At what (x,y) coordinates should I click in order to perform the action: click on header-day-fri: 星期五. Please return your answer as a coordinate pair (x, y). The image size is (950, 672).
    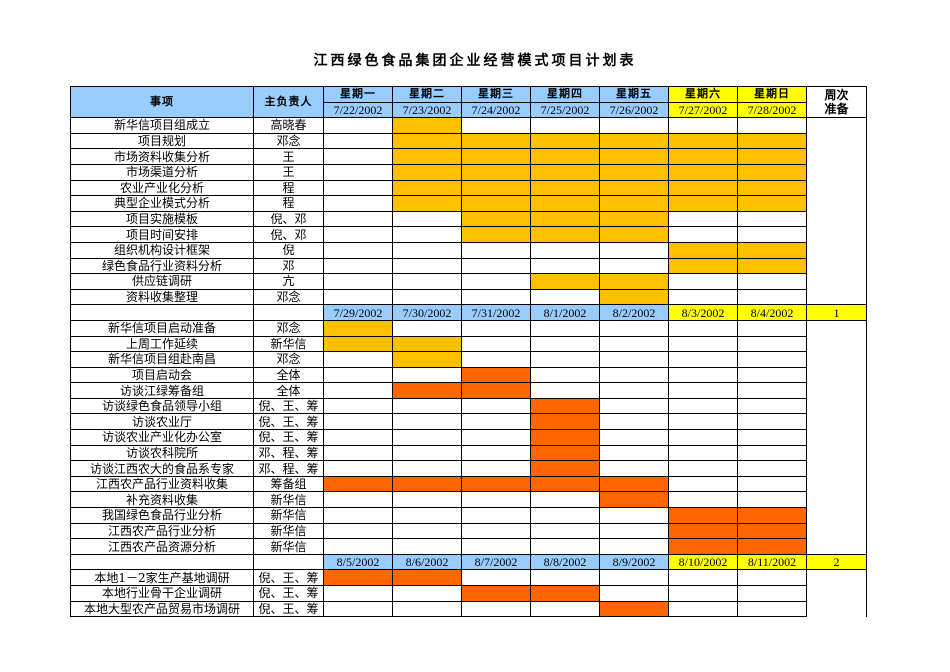
    Looking at the image, I should click on (634, 94).